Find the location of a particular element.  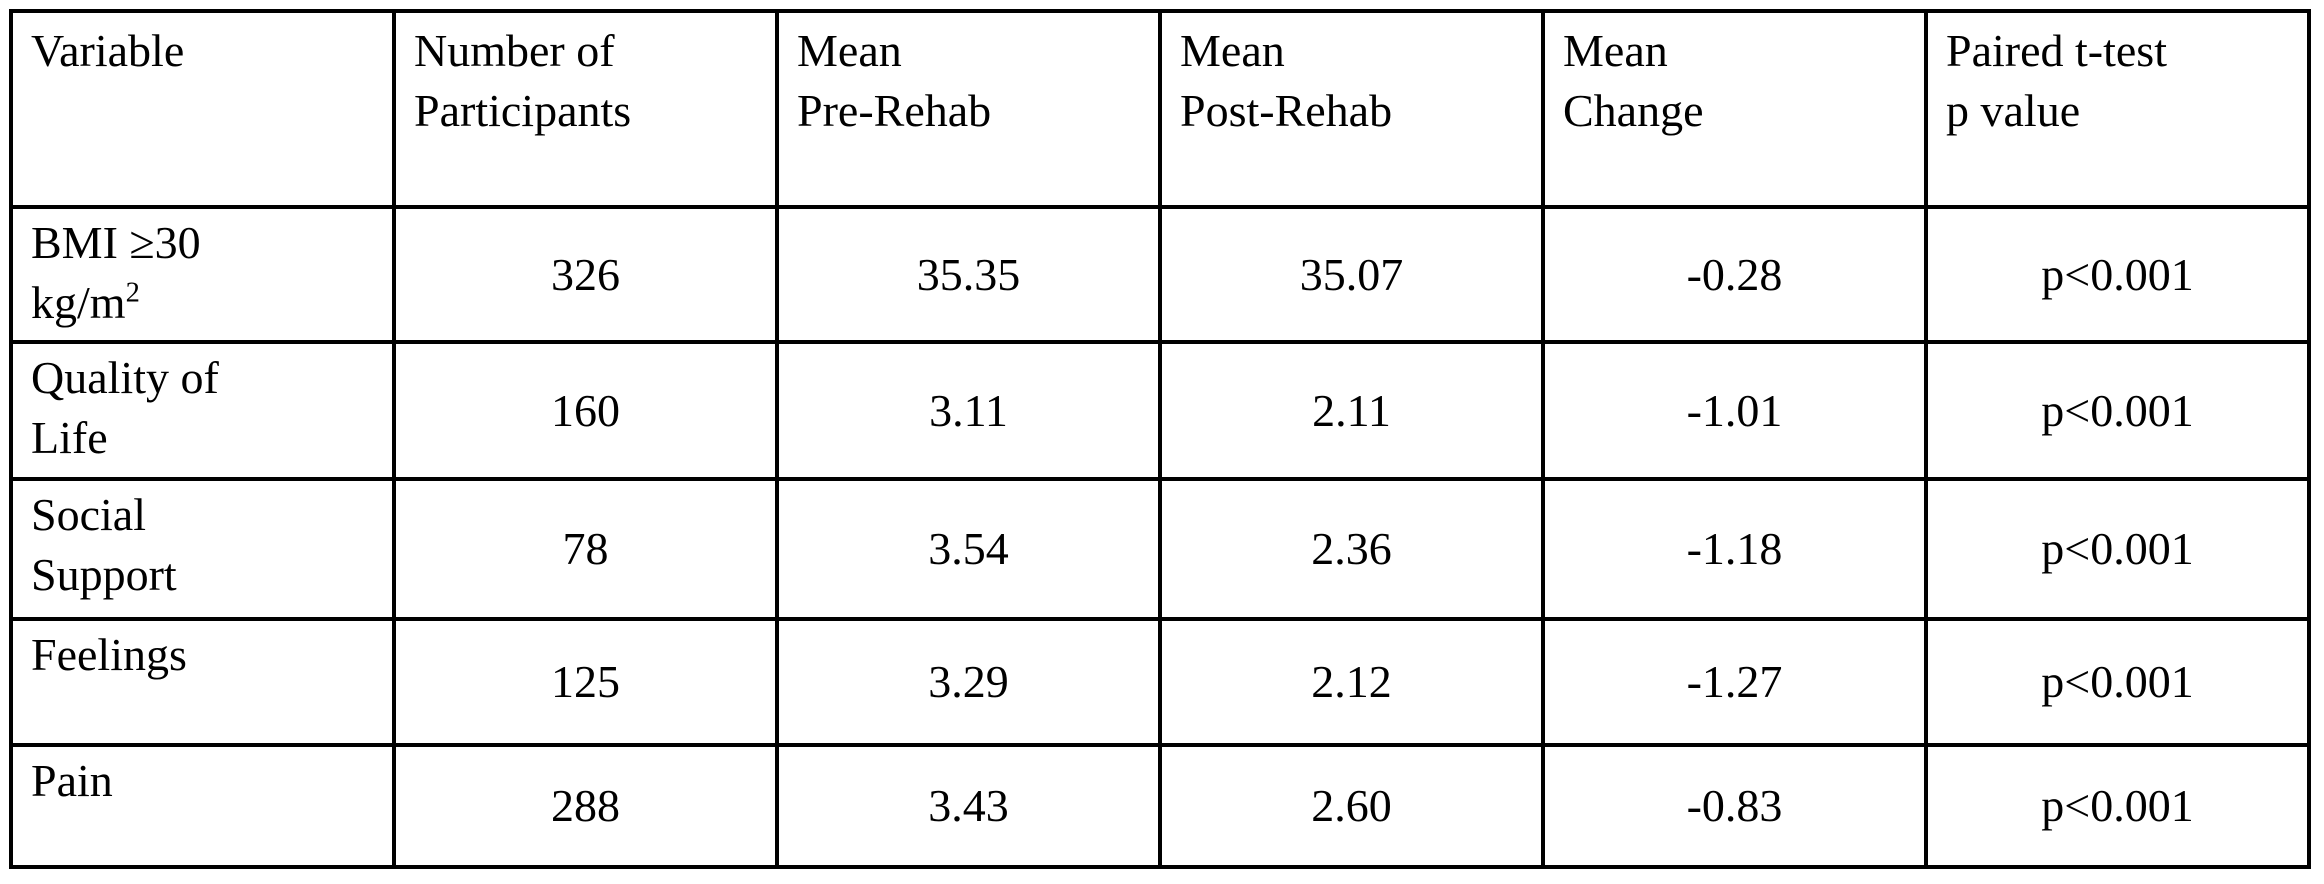

cell-participants: 160 is located at coordinates (585, 410).